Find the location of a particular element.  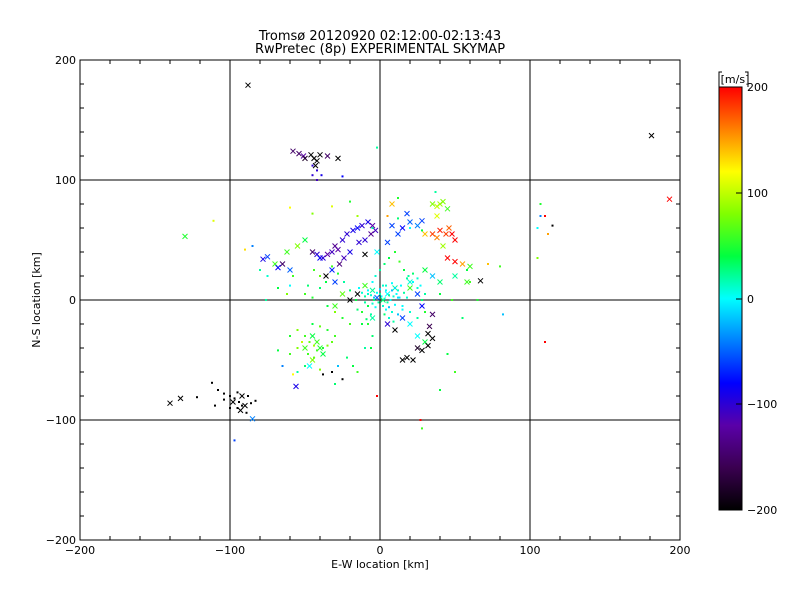

colorbar-label-bracket is located at coordinates (733, 79).